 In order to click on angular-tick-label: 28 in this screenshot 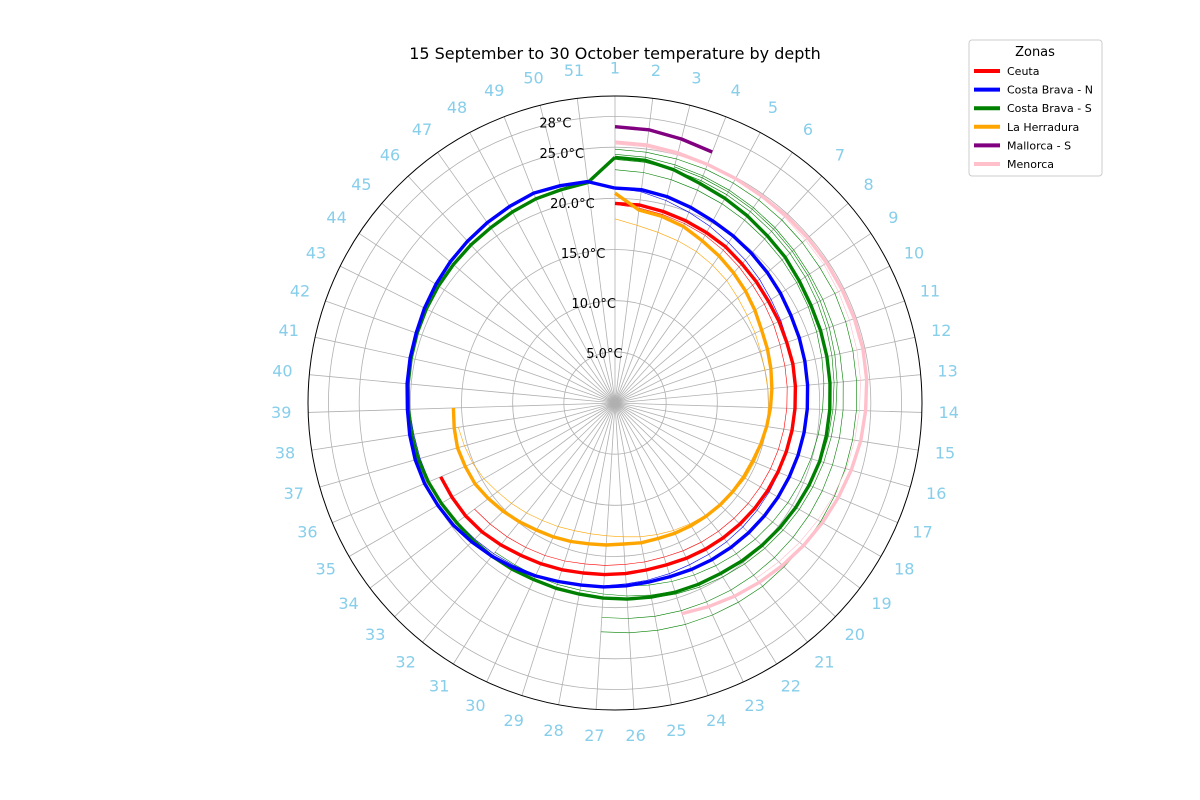, I will do `click(553, 730)`.